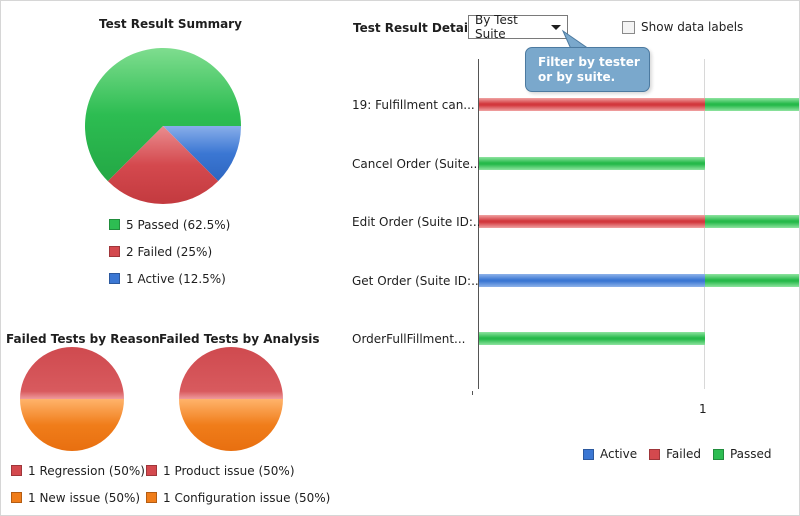  I want to click on details-legend: Active Failed Passed, so click(677, 454).